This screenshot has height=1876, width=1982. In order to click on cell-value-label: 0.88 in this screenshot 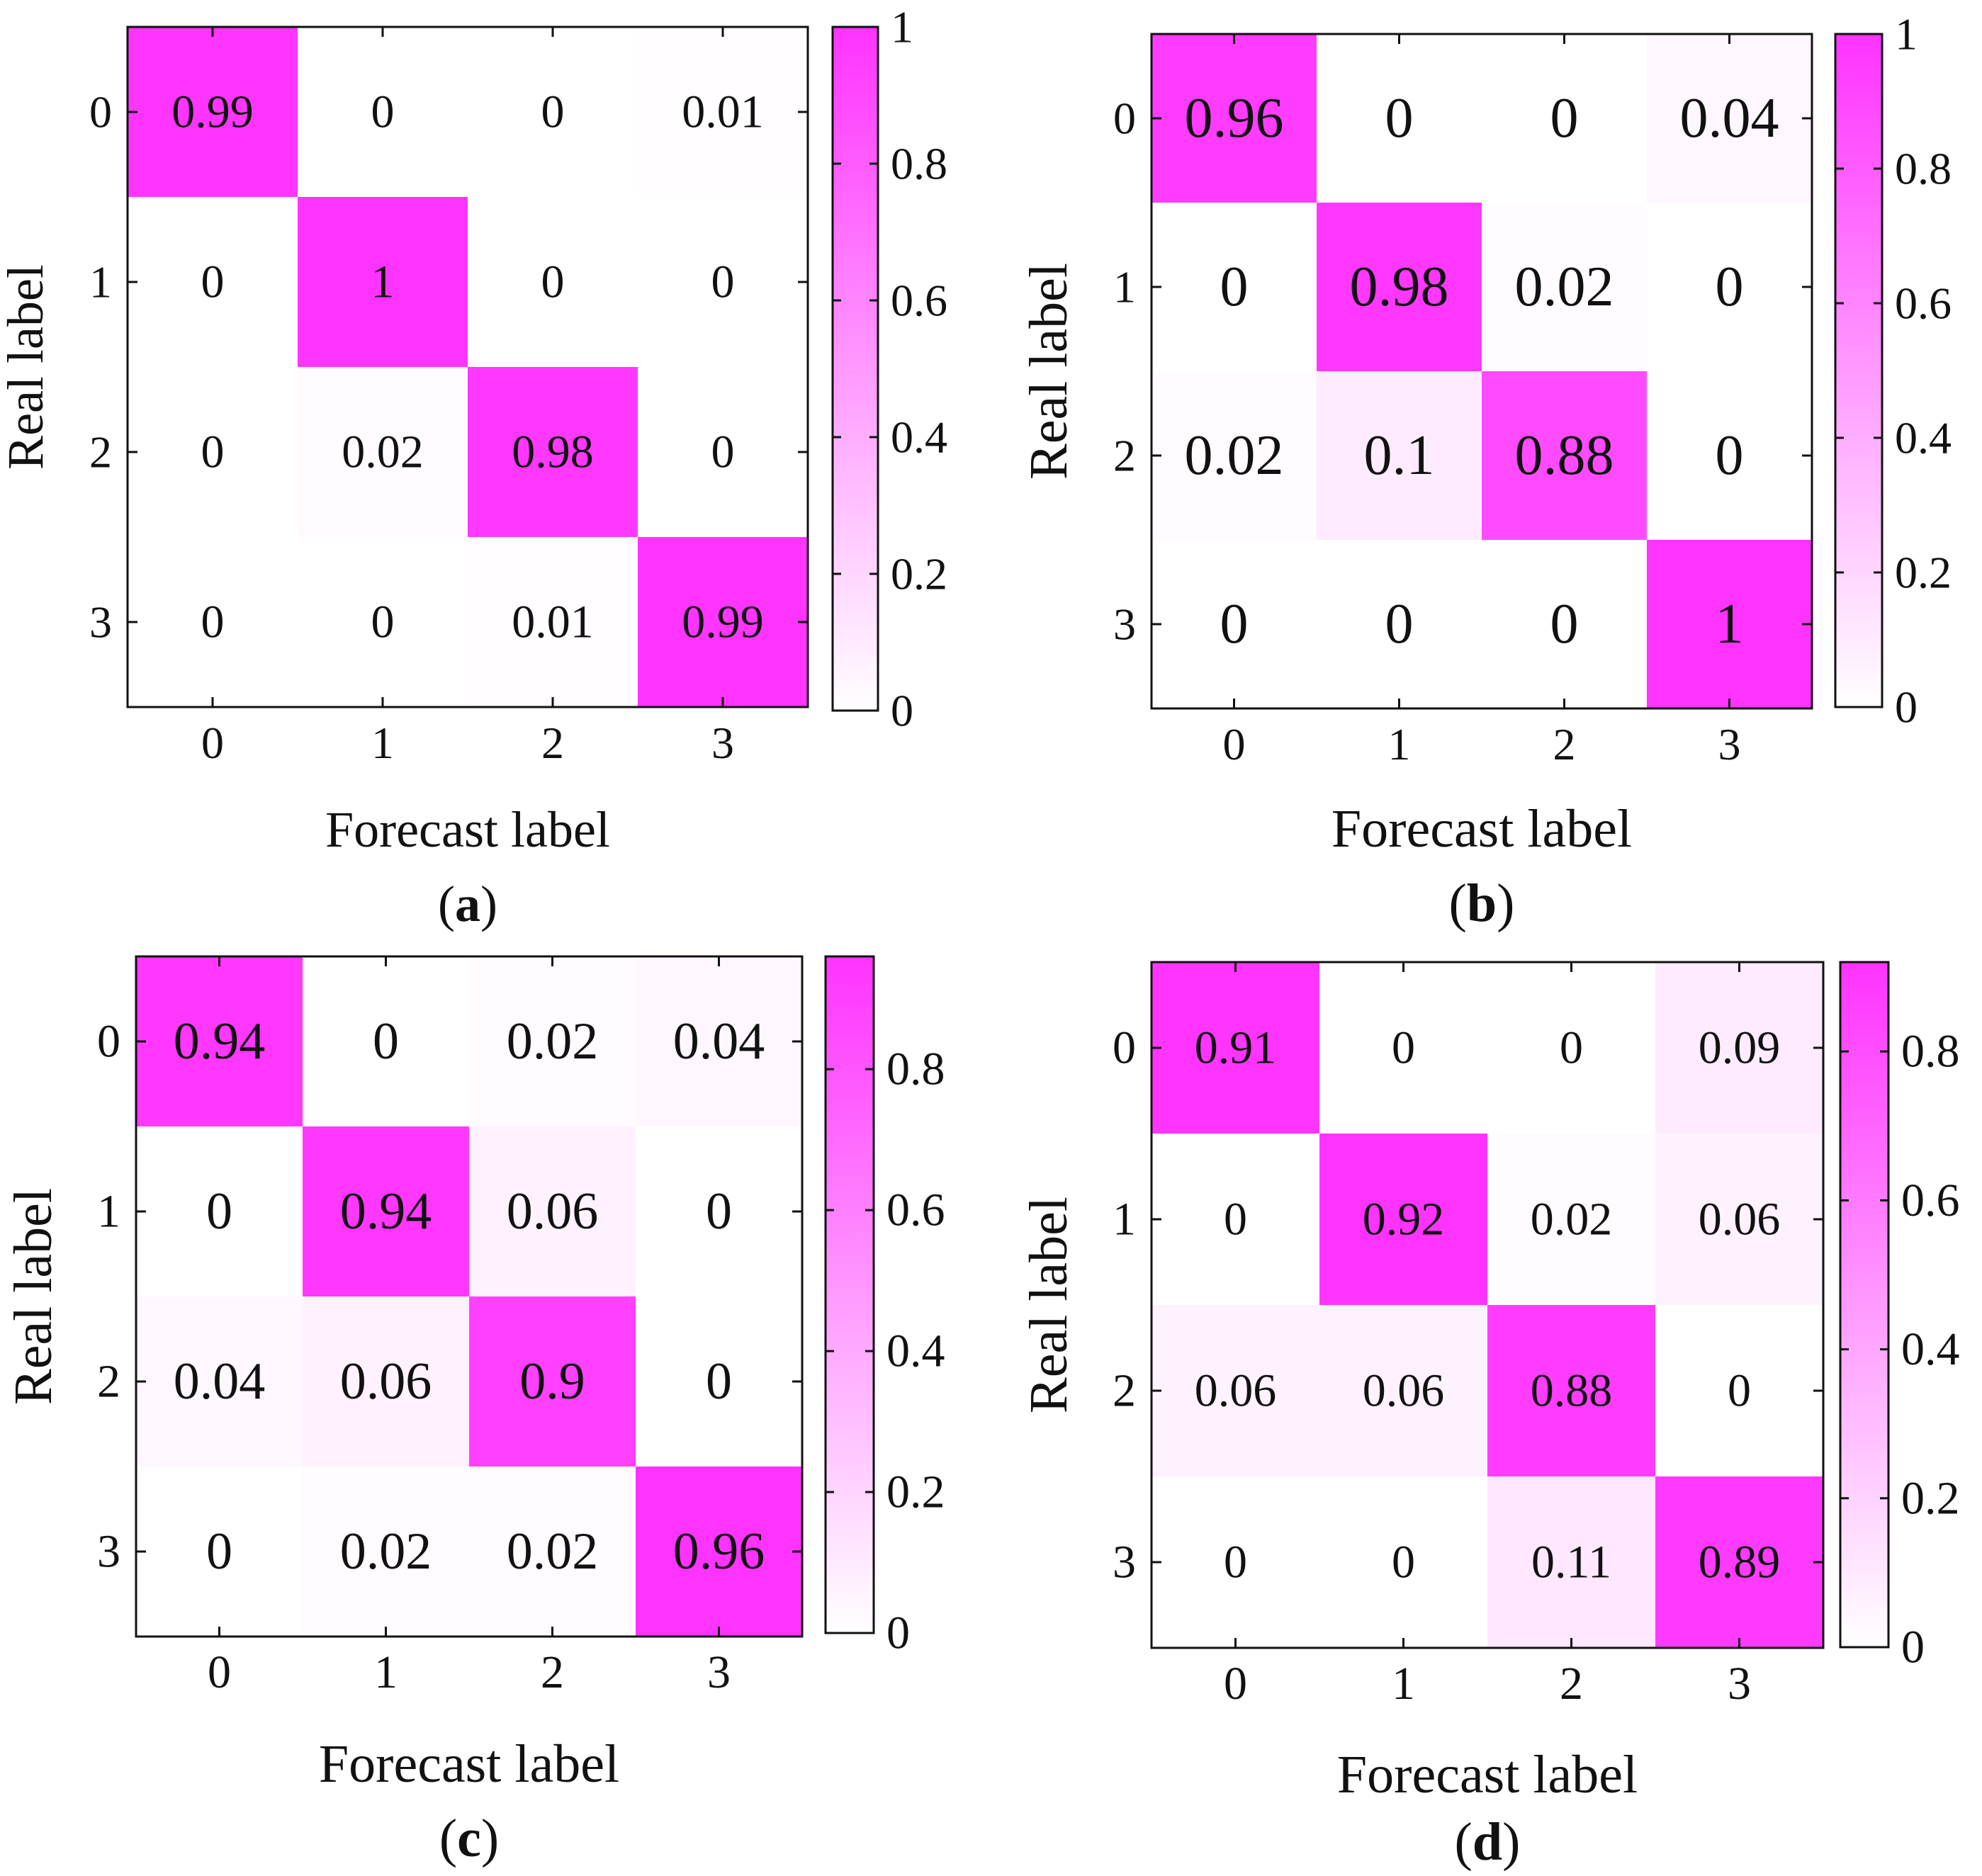, I will do `click(1572, 1391)`.